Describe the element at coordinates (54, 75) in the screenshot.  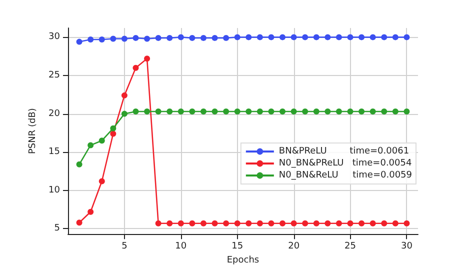
I see `y-tick-label: 25` at that location.